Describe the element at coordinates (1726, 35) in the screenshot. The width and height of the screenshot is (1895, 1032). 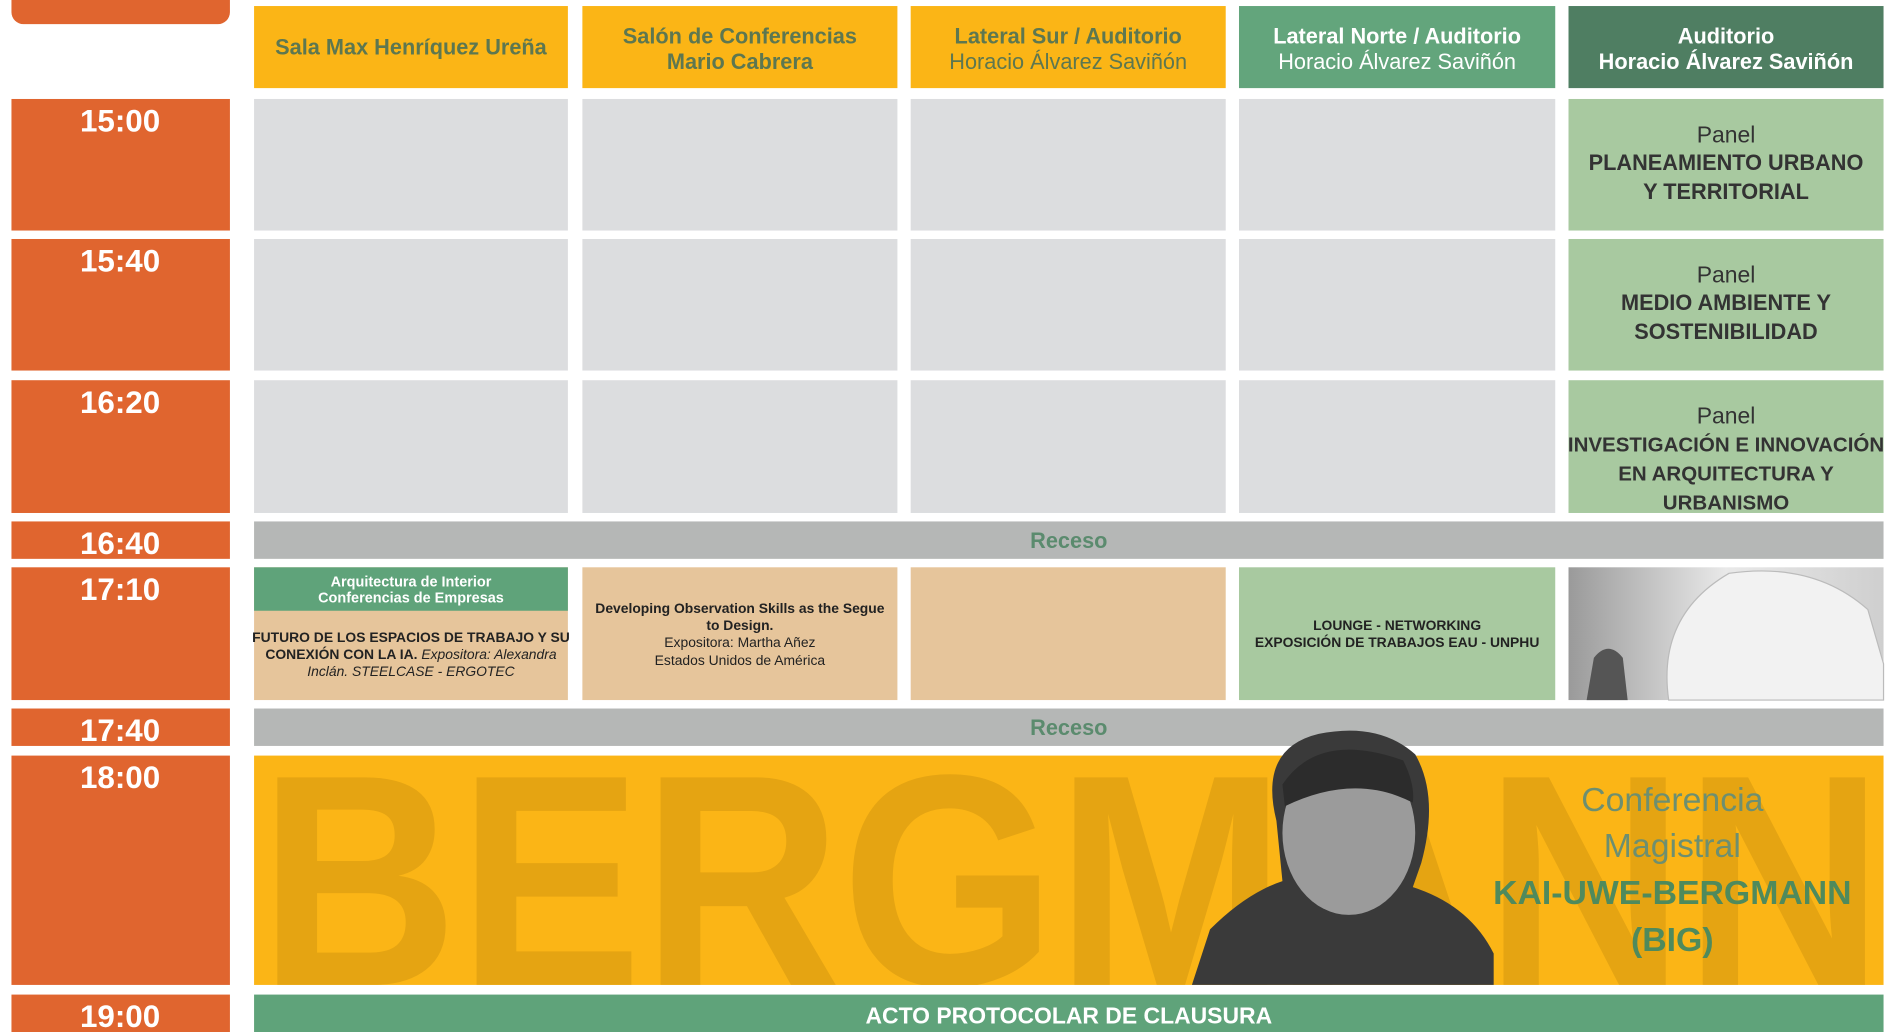
I see `room-name: Auditorio` at that location.